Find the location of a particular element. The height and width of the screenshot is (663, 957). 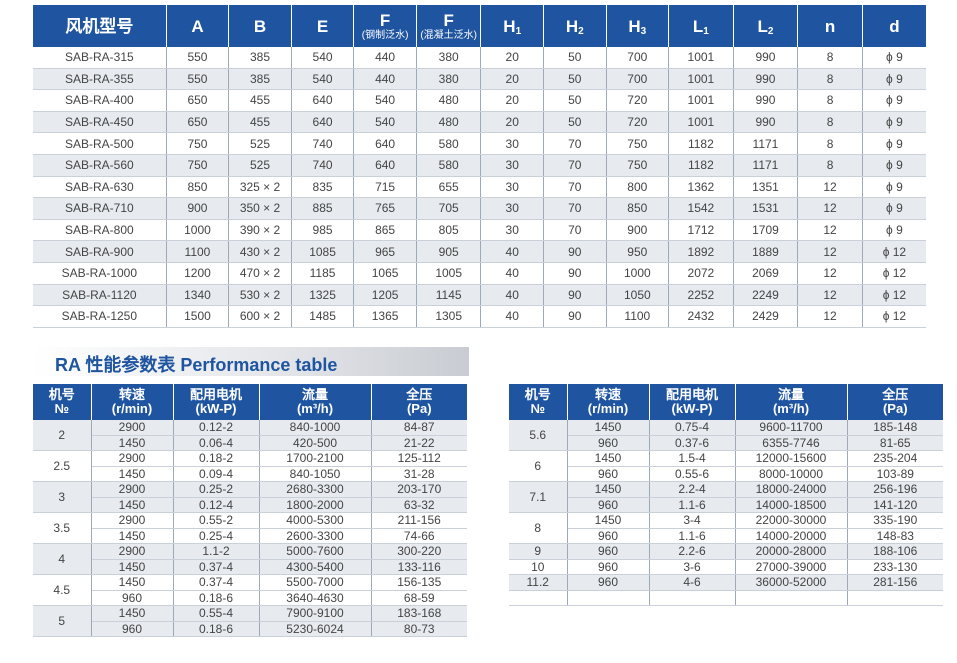

table-cell: 990 is located at coordinates (766, 79).